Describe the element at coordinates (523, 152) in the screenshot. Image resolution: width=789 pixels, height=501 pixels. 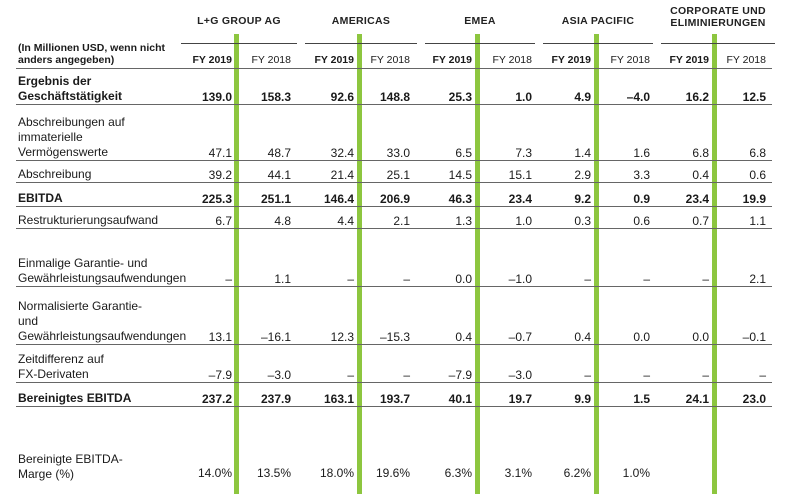
I see `table-cell: 7.3` at that location.